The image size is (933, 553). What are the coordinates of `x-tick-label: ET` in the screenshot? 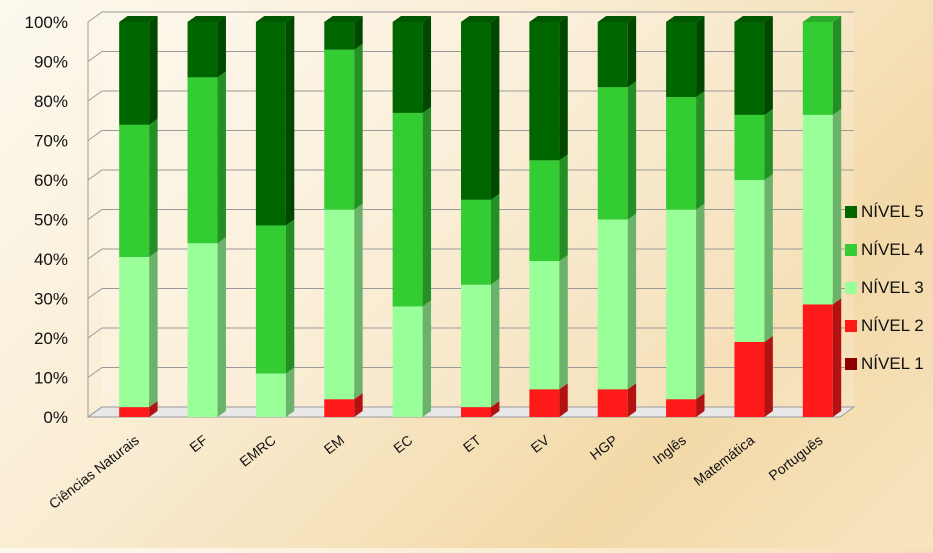 It's located at (472, 443).